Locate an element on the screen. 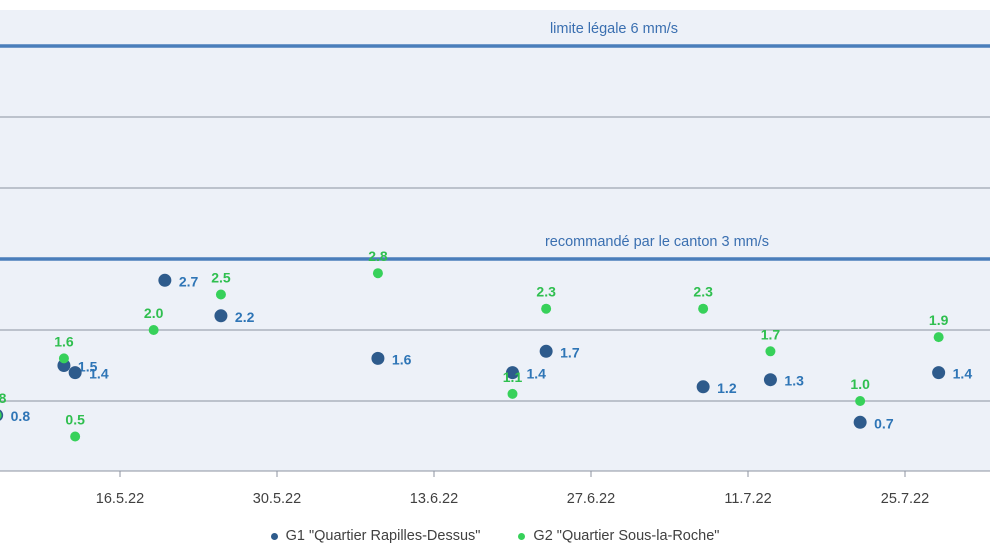  legend-item-g1: G1 "Quartier Rapilles-Dessus" is located at coordinates (375, 536).